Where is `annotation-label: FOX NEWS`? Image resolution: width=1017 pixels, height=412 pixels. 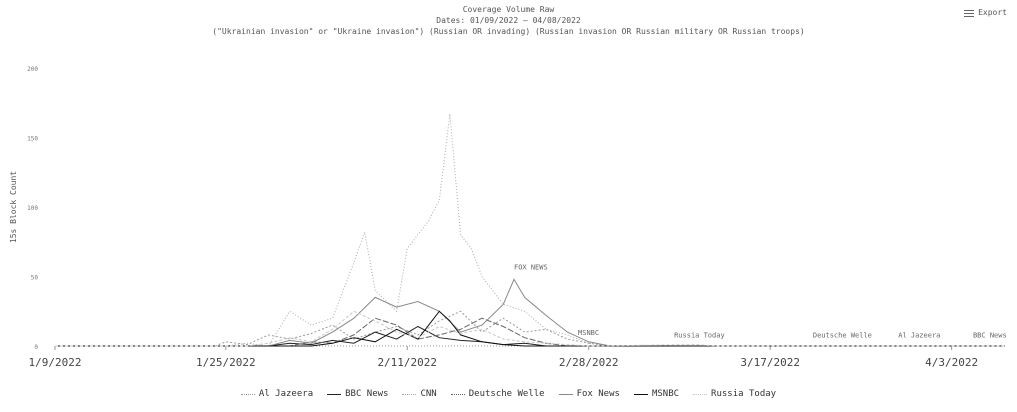 annotation-label: FOX NEWS is located at coordinates (531, 268).